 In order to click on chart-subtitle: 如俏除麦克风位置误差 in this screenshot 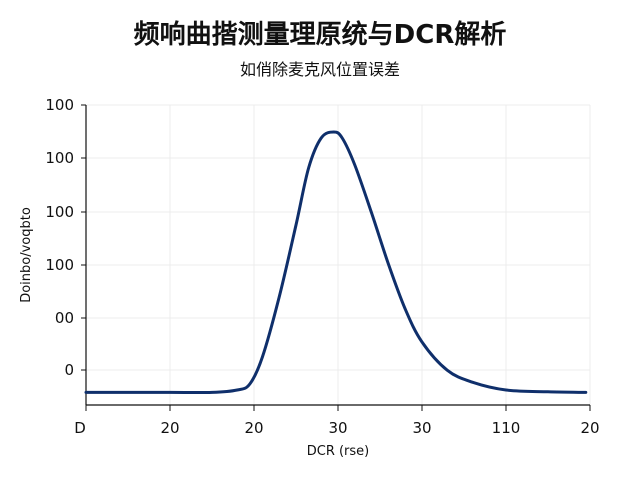, I will do `click(319, 69)`.